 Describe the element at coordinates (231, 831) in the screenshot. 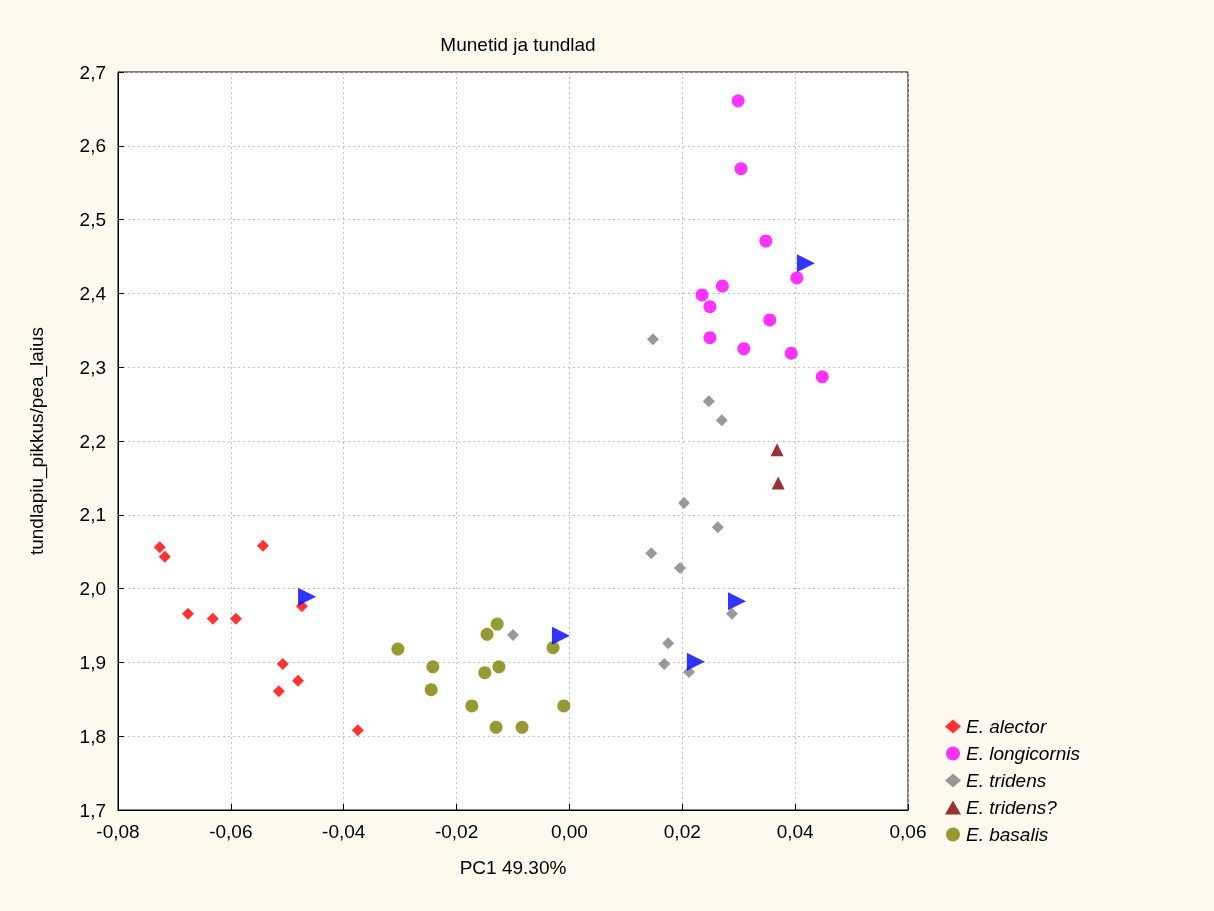

I see `x-tick-label: -0,06` at that location.